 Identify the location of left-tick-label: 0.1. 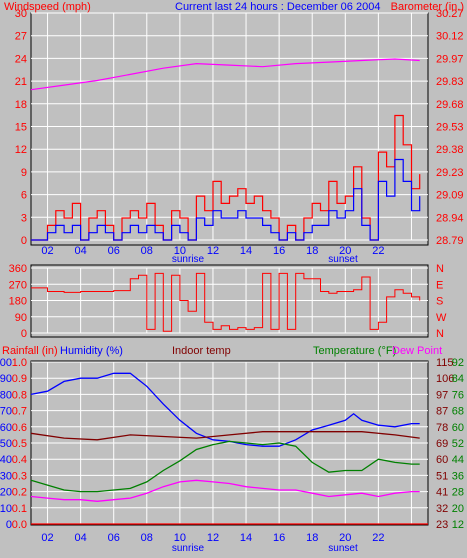
(19, 509).